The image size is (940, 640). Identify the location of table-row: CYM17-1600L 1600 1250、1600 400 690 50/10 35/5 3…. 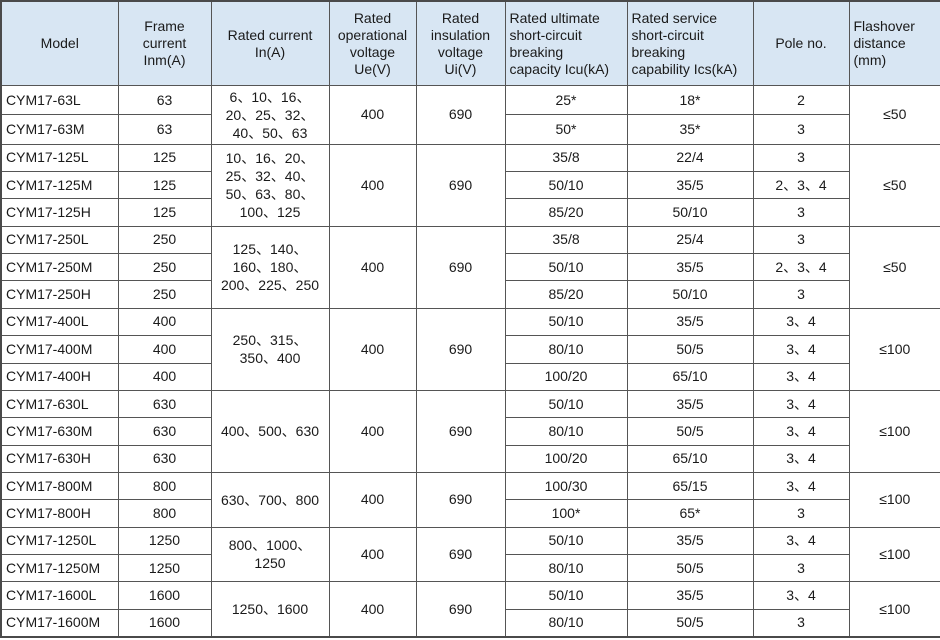
(470, 609).